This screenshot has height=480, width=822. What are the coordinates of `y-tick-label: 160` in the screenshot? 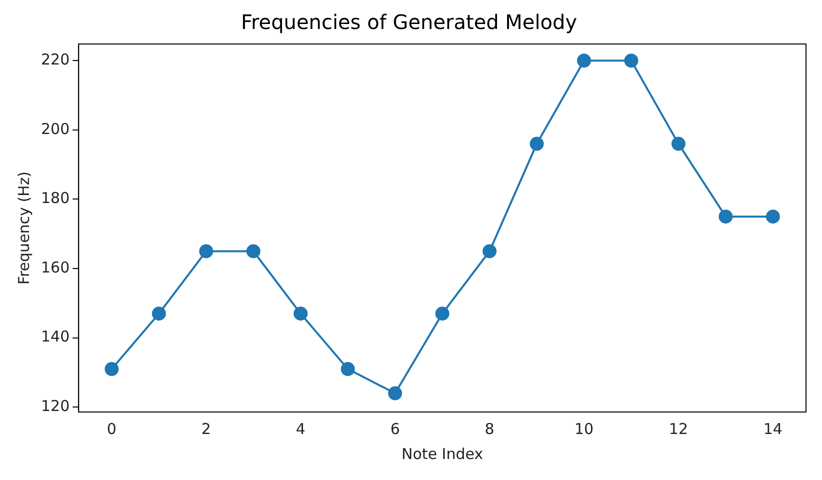 It's located at (55, 267).